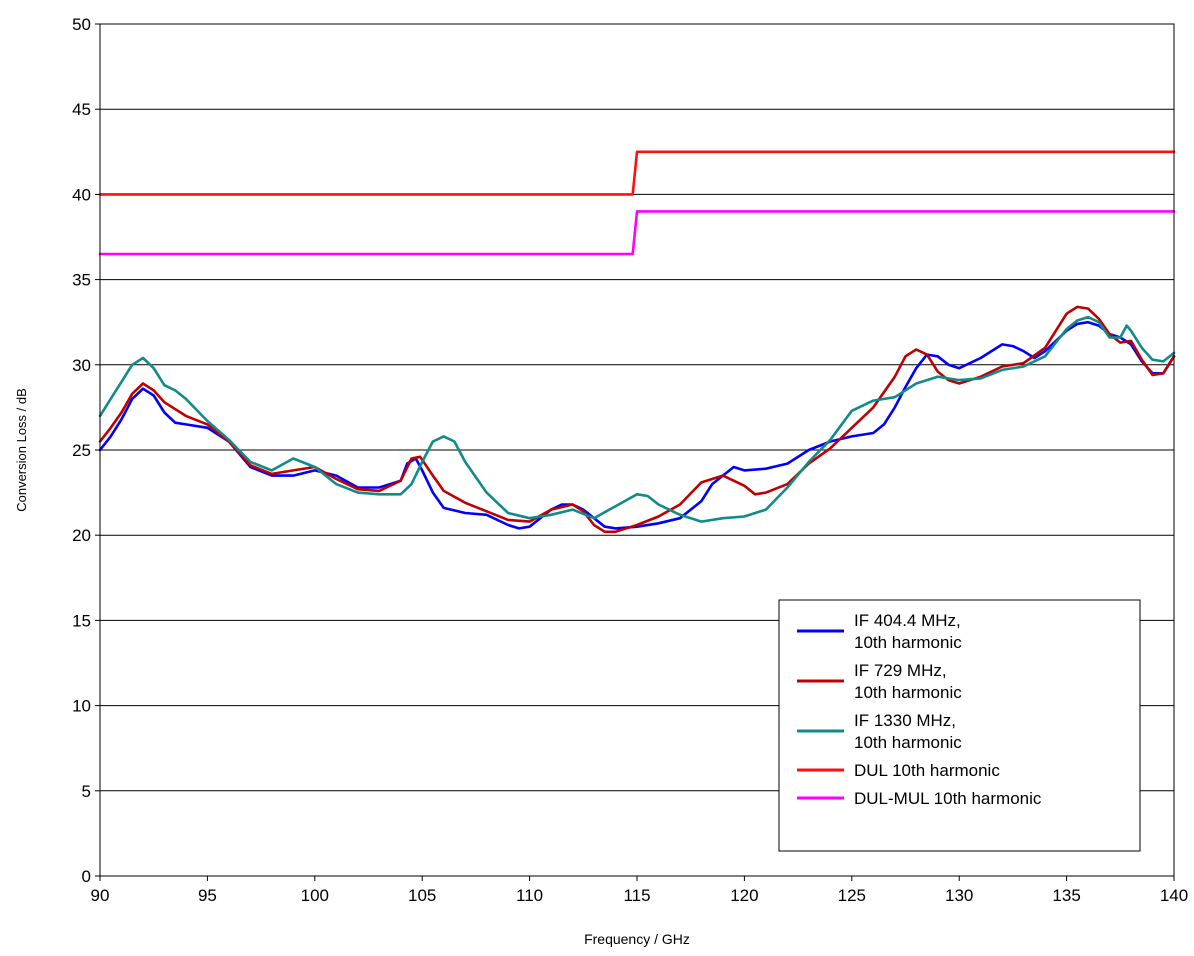  Describe the element at coordinates (948, 798) in the screenshot. I see `legend-label-4: DUL-MUL 10th harmonic` at that location.